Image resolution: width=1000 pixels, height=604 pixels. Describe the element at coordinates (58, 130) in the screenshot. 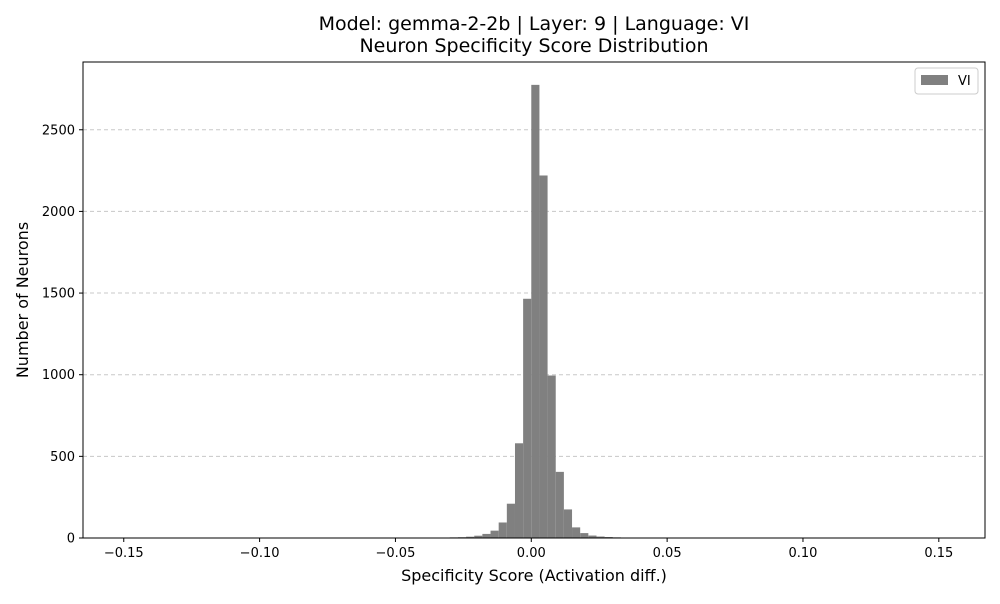

I see `y-tick-label: 2500` at that location.